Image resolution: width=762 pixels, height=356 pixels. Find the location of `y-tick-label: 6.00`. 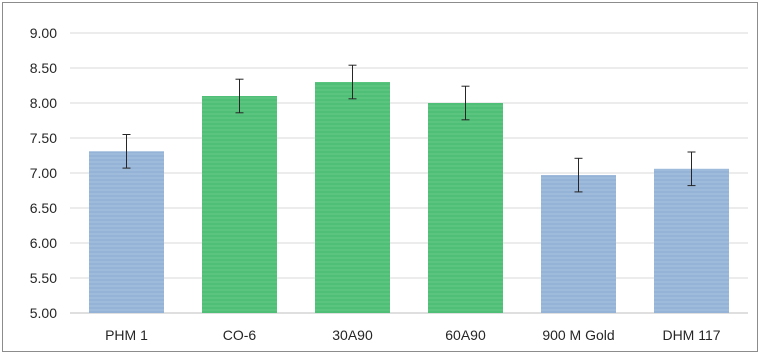

y-tick-label: 6.00 is located at coordinates (43, 243).